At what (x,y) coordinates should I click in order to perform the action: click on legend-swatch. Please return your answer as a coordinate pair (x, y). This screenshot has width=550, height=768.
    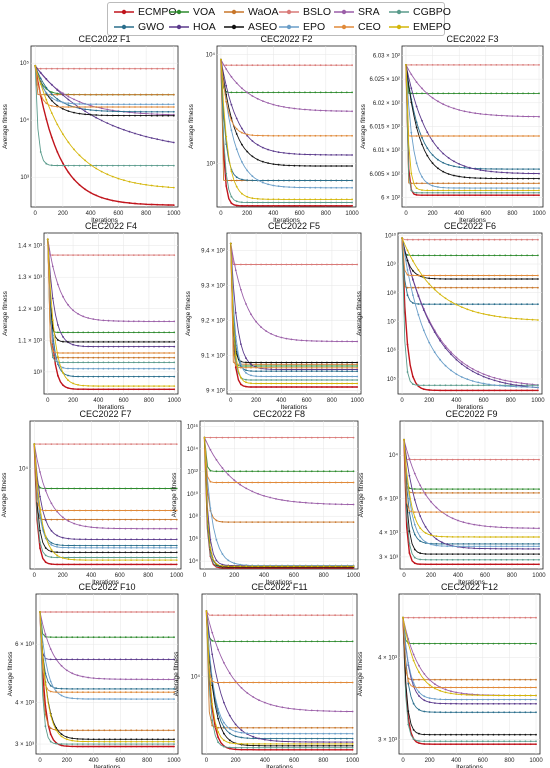
    Looking at the image, I should click on (179, 27).